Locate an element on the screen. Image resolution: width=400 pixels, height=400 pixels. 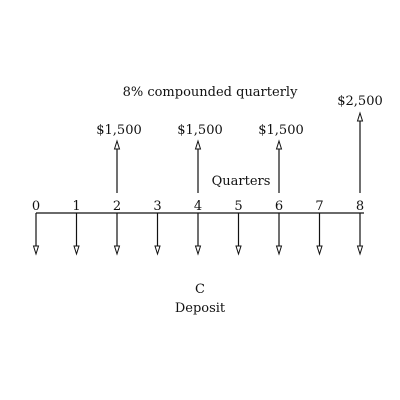
outflow-arrows is located at coordinates (198, 234).